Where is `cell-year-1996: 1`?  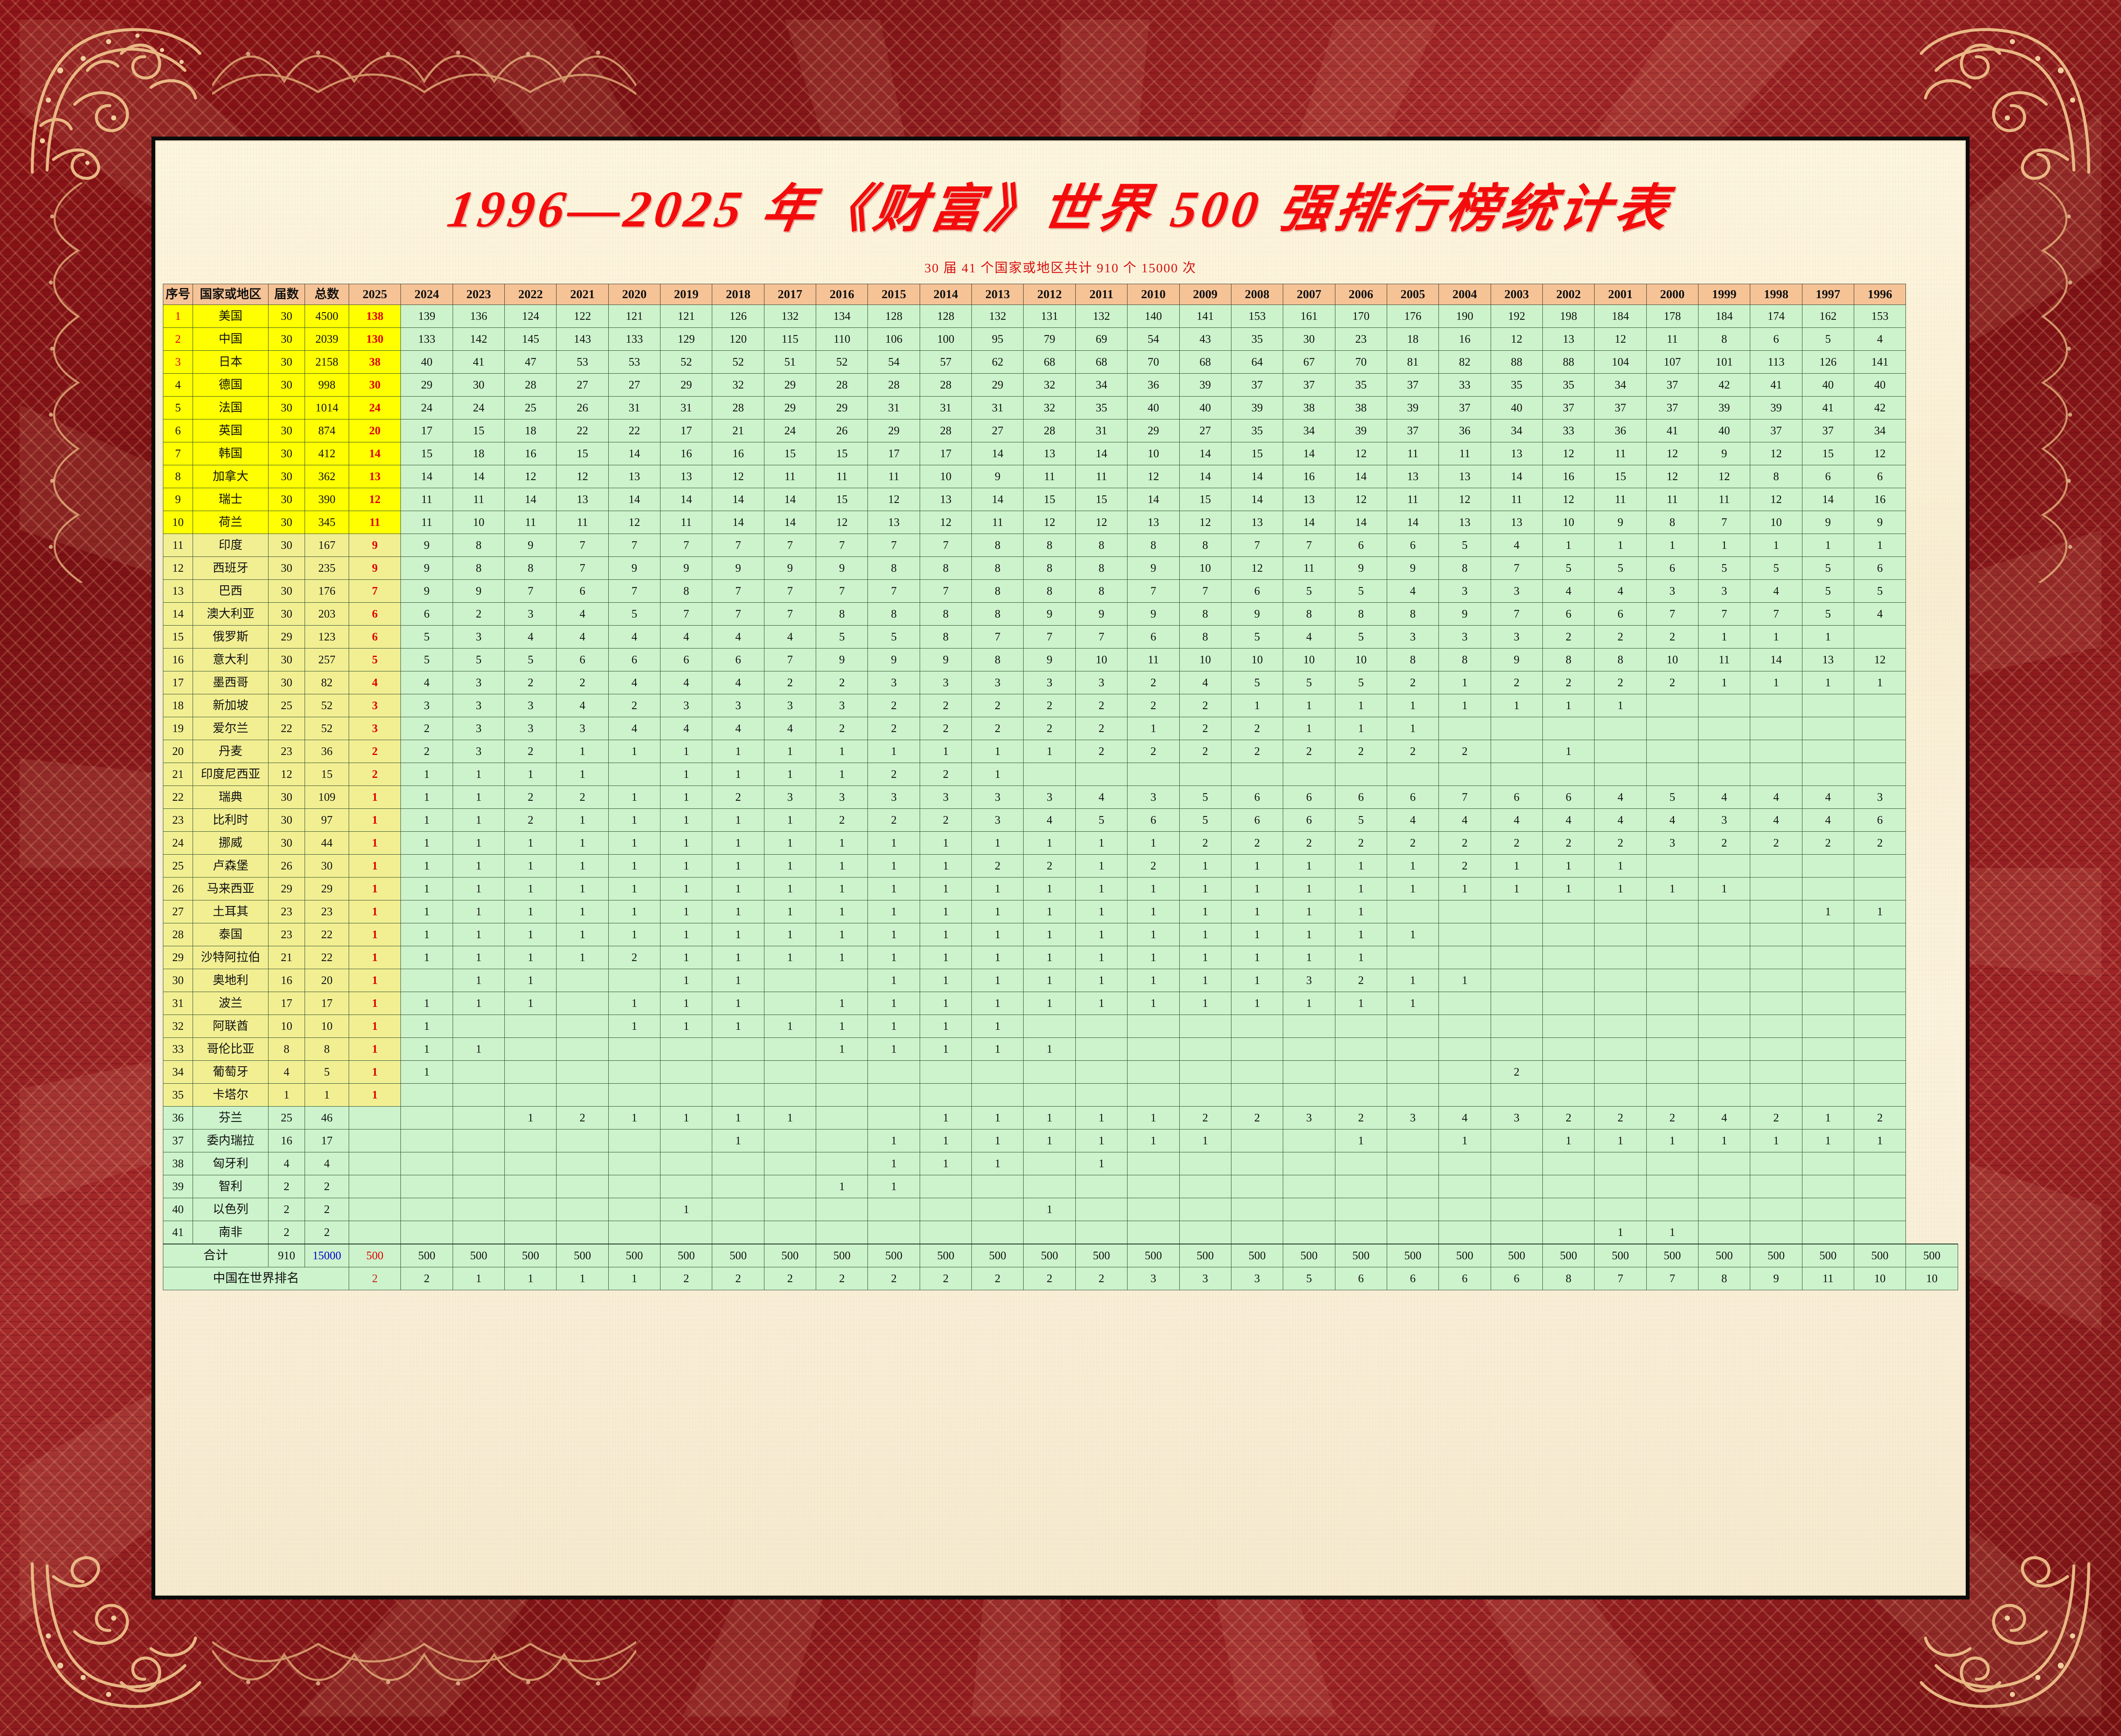
cell-year-1996: 1 is located at coordinates (1880, 1140).